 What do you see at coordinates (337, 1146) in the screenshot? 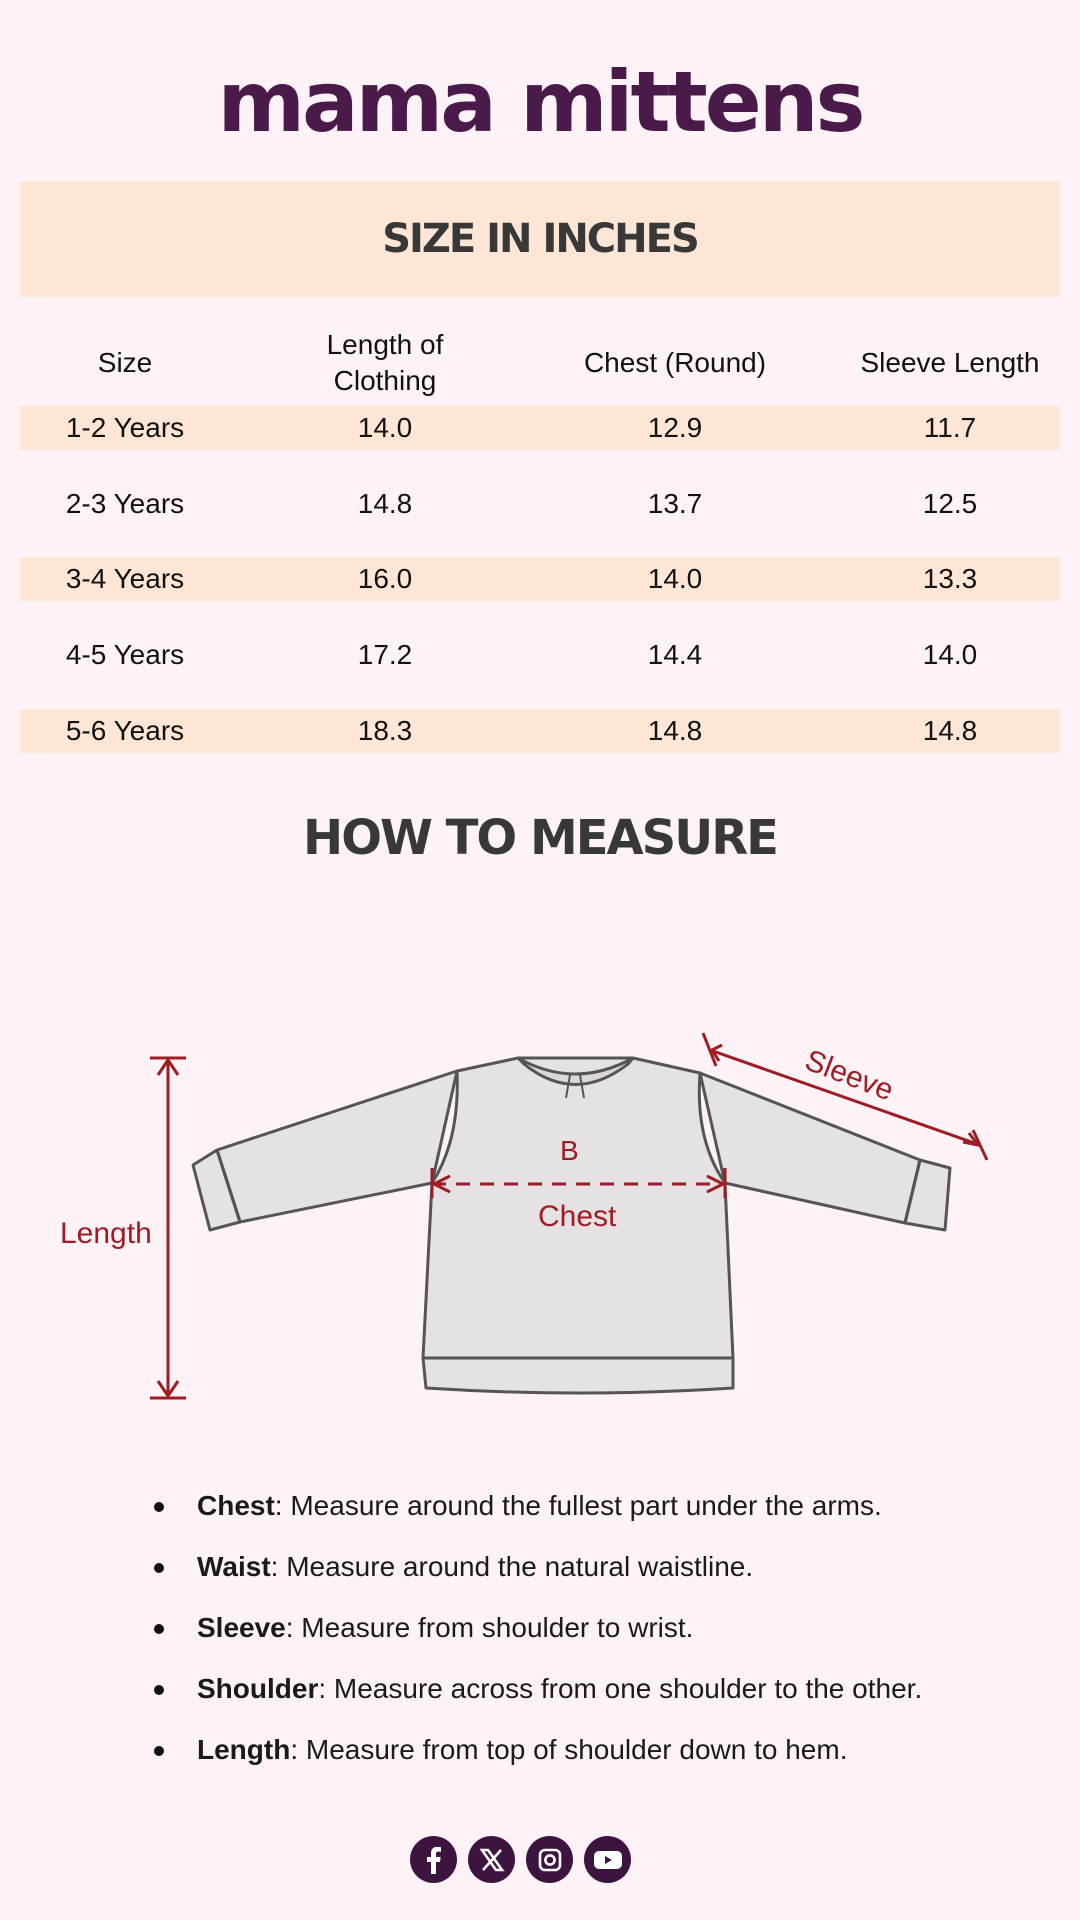
I see `left-sleeve` at bounding box center [337, 1146].